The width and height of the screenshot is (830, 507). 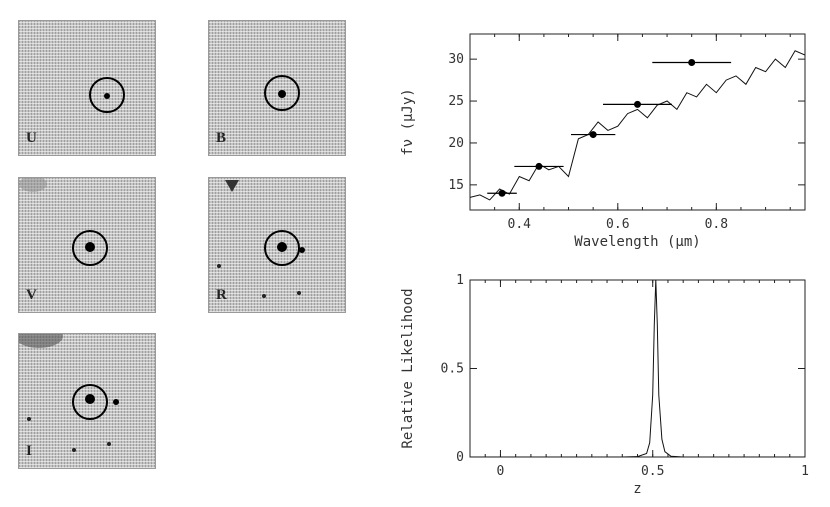 I want to click on x-tick-label: 0.8, so click(x=716, y=224).